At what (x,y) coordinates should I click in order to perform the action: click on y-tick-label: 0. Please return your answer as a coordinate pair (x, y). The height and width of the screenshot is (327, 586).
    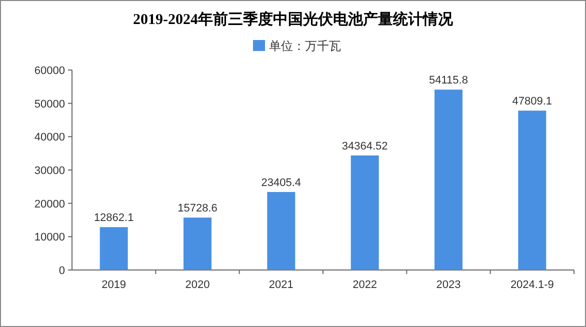
    Looking at the image, I should click on (61, 271).